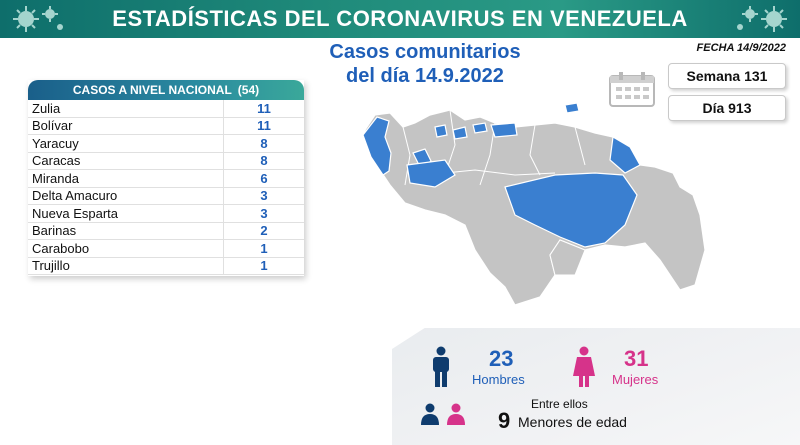  I want to click on map-state-bolivar, so click(571, 210).